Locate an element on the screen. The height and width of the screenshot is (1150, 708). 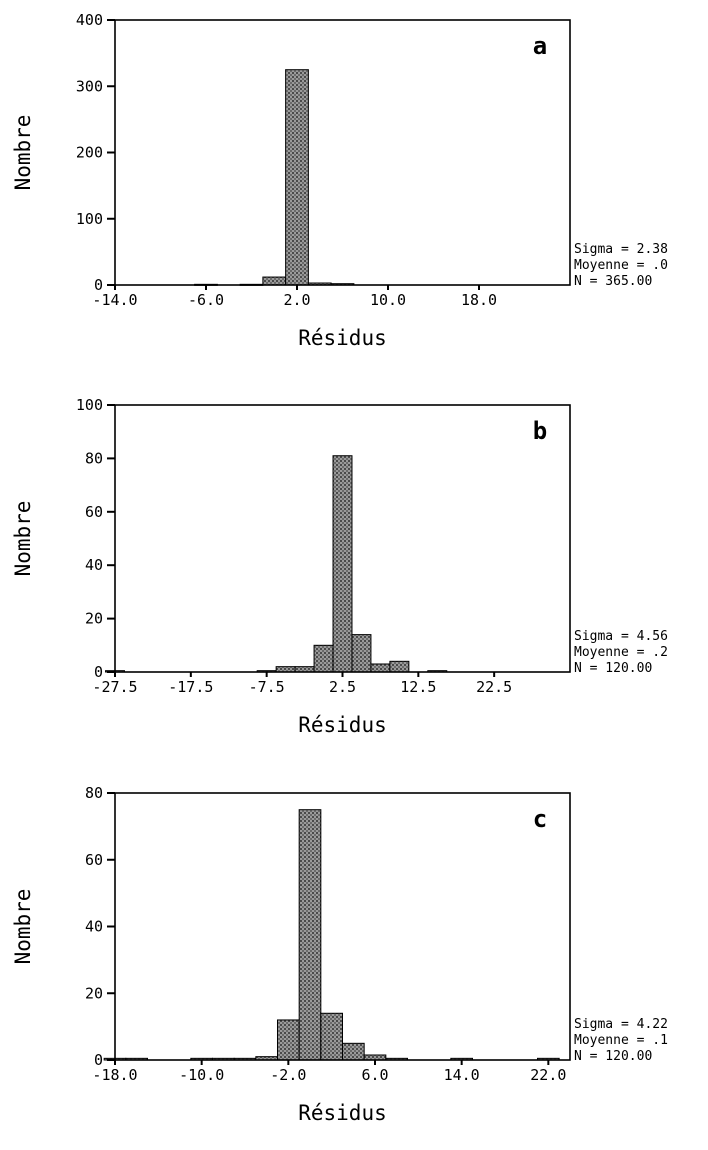
stat-line: Moyenne = .1 is located at coordinates (621, 1040).